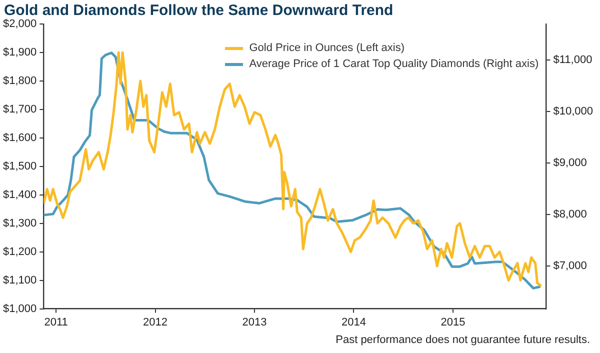 The image size is (600, 353). Describe the element at coordinates (327, 48) in the screenshot. I see `legend-label: Gold Price in Ounces (Left axis)` at that location.